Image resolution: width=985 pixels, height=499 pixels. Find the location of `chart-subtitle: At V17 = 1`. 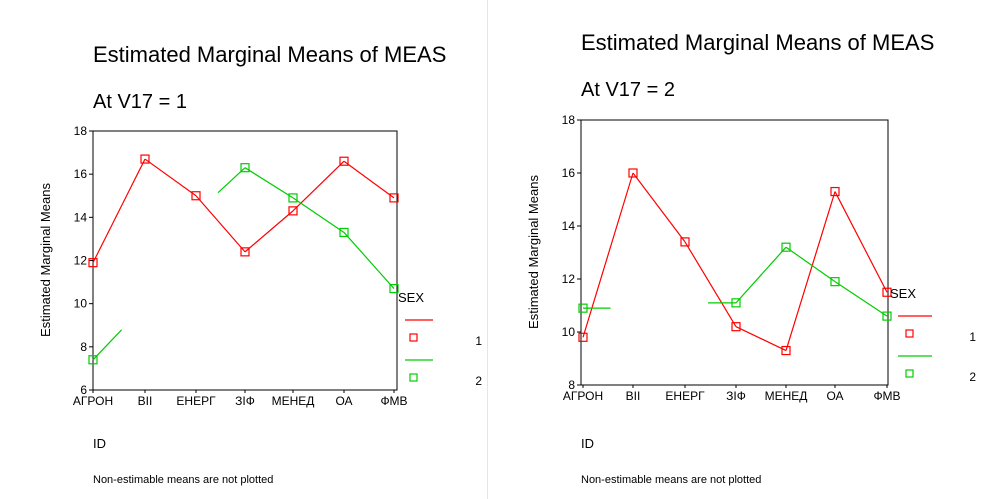

chart-subtitle: At V17 = 1 is located at coordinates (140, 102).